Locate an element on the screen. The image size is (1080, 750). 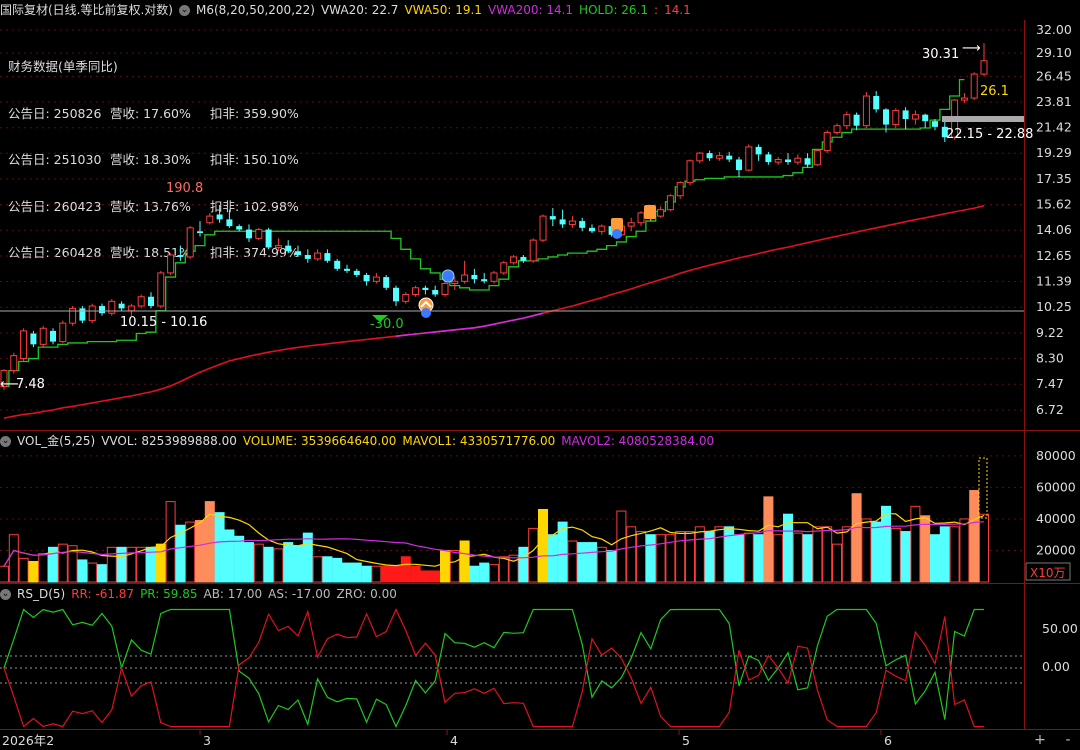
stock-title: 国际复材(日线.等比前复权.对数) is located at coordinates (86, 10).